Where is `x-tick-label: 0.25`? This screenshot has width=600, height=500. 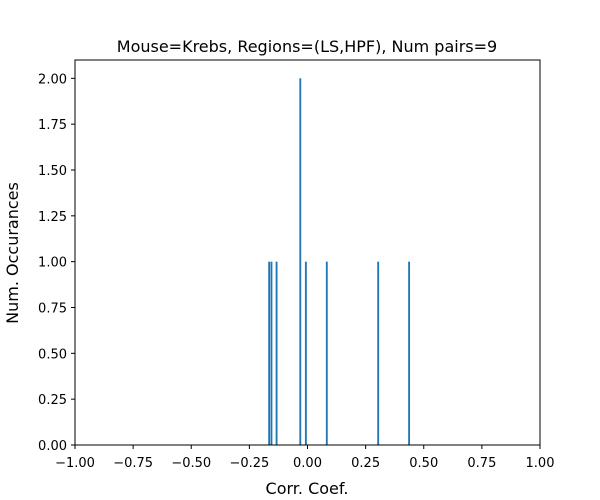 x-tick-label: 0.25 is located at coordinates (365, 463).